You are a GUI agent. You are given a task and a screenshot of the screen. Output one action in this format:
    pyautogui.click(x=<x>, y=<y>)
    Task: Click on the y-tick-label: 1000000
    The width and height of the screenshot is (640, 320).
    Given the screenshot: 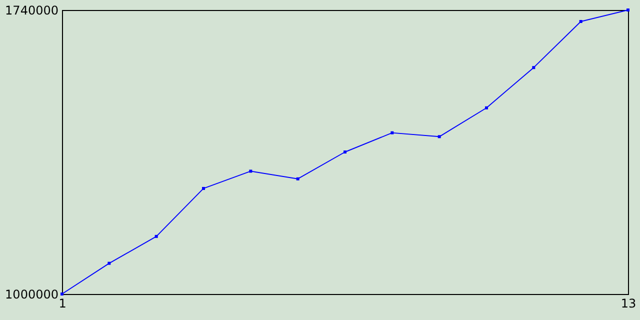 What is the action you would take?
    pyautogui.click(x=31, y=295)
    